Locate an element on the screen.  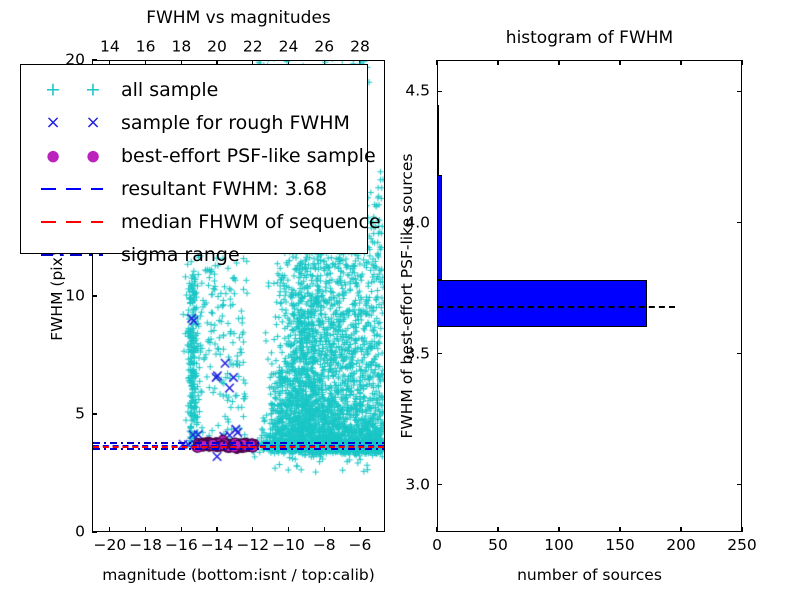
scatter-top-ticklabel: 22 is located at coordinates (252, 46).